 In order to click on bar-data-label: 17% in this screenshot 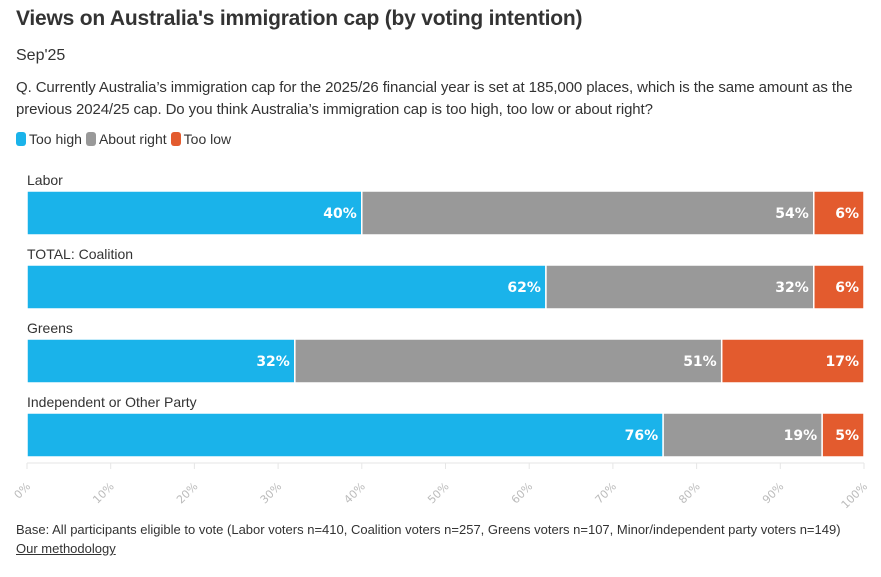, I will do `click(842, 362)`.